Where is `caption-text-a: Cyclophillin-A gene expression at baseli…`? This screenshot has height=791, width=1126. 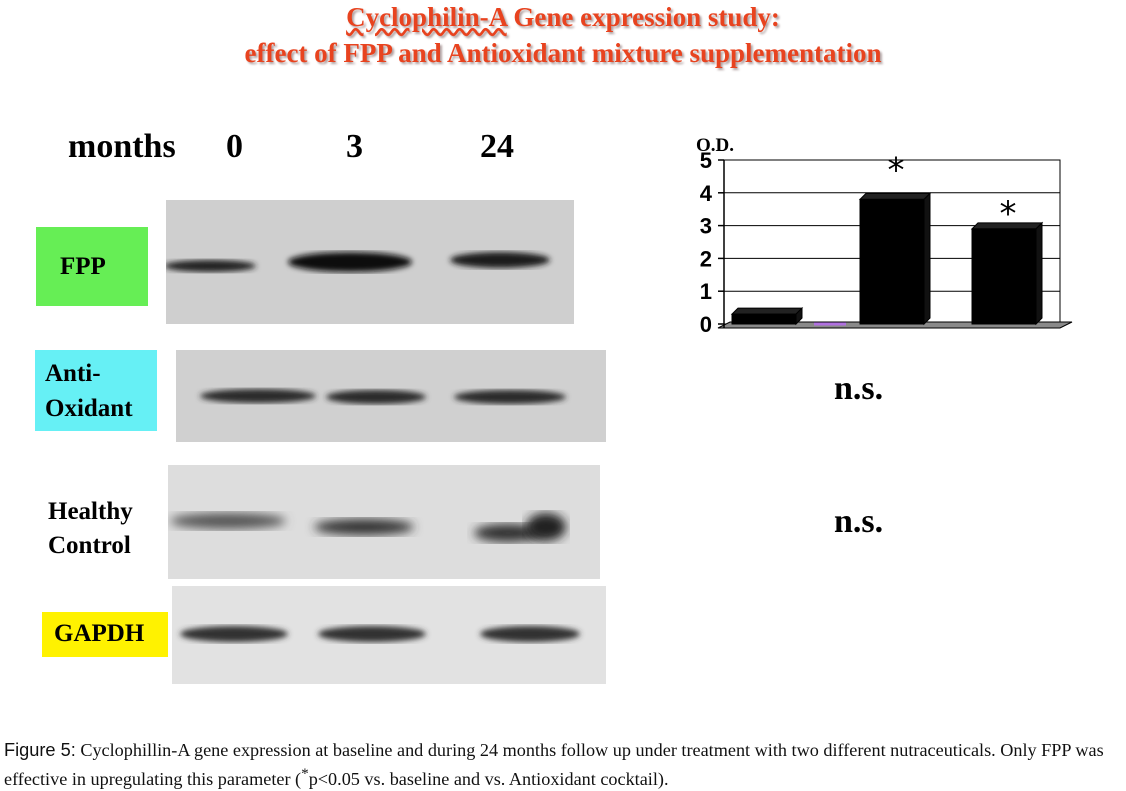
caption-text-a: Cyclophillin-A gene expression at baseli… is located at coordinates (554, 765).